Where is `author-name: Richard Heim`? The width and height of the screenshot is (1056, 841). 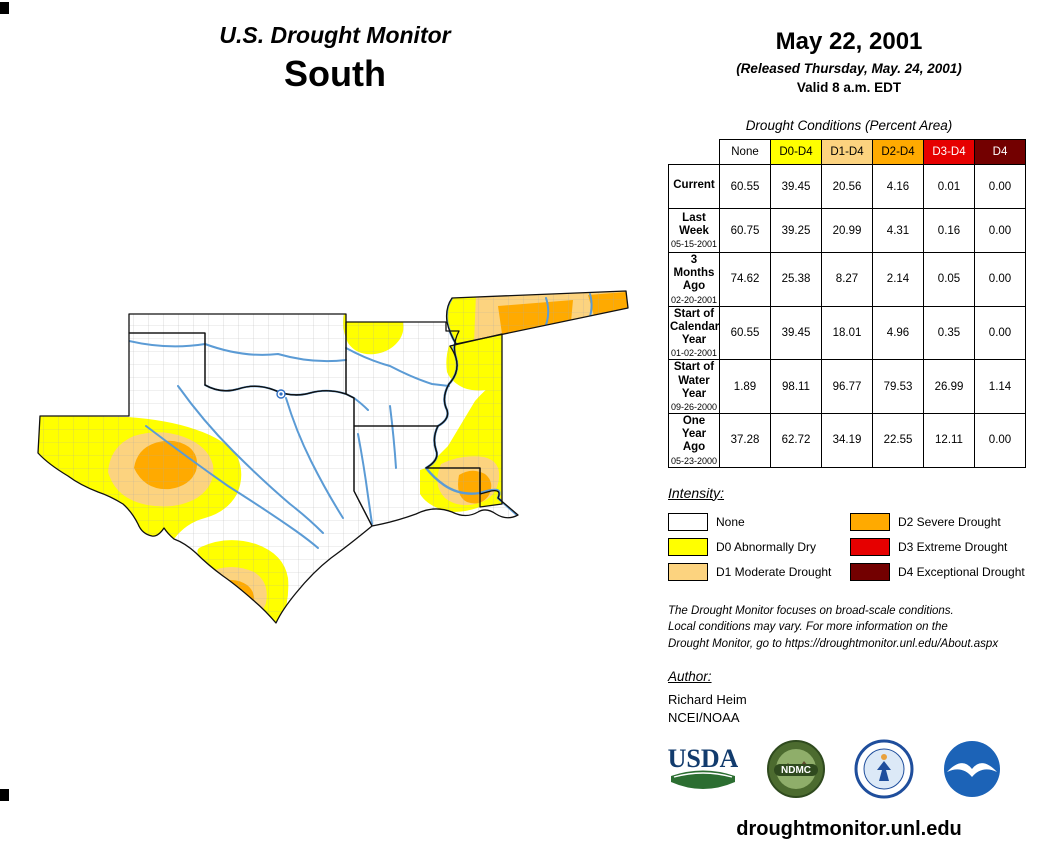
author-name: Richard Heim is located at coordinates (707, 699).